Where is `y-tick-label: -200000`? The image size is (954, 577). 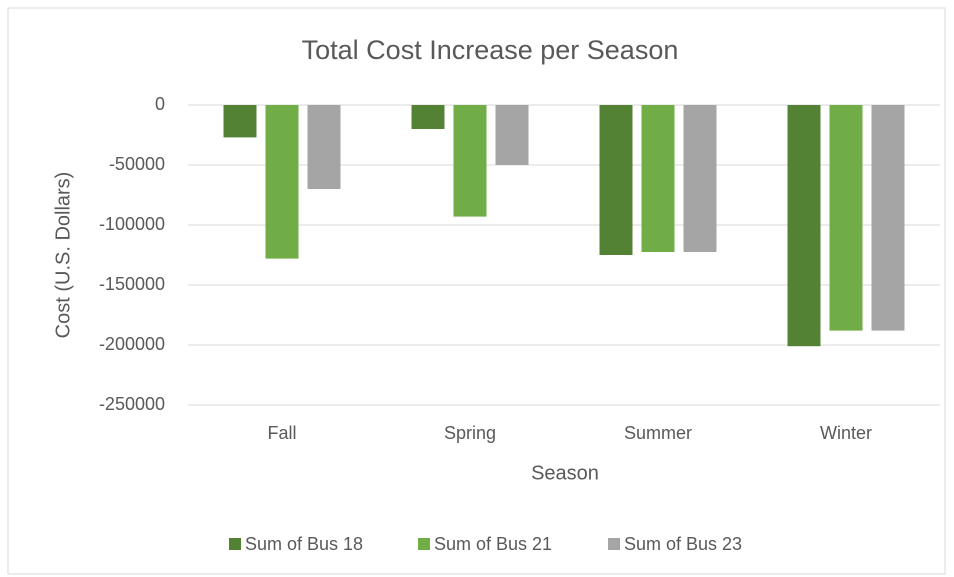
y-tick-label: -200000 is located at coordinates (132, 344).